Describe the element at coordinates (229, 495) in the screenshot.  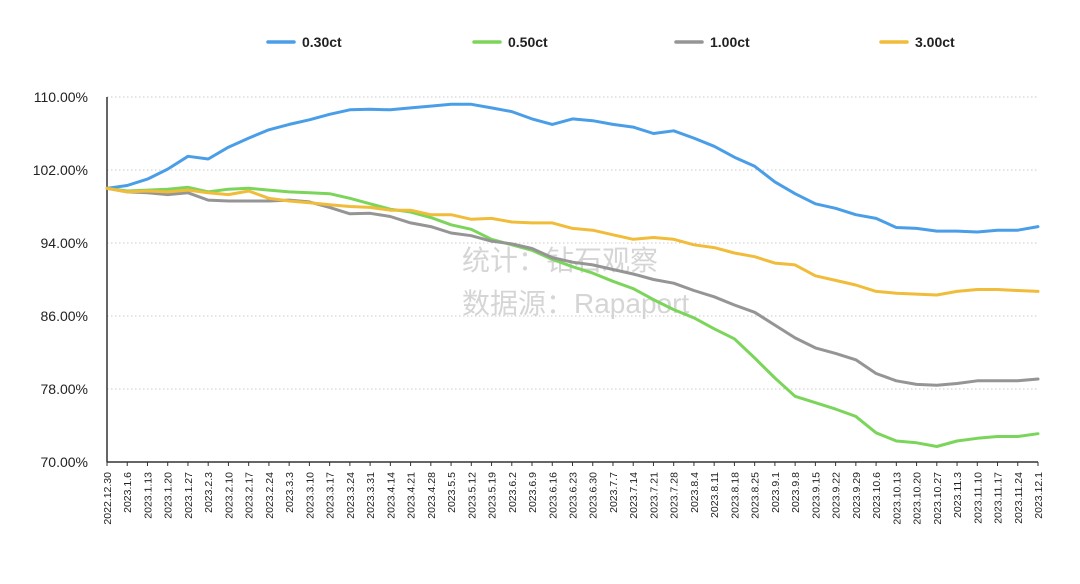
I see `x-tick-label: 2023.2.10` at that location.